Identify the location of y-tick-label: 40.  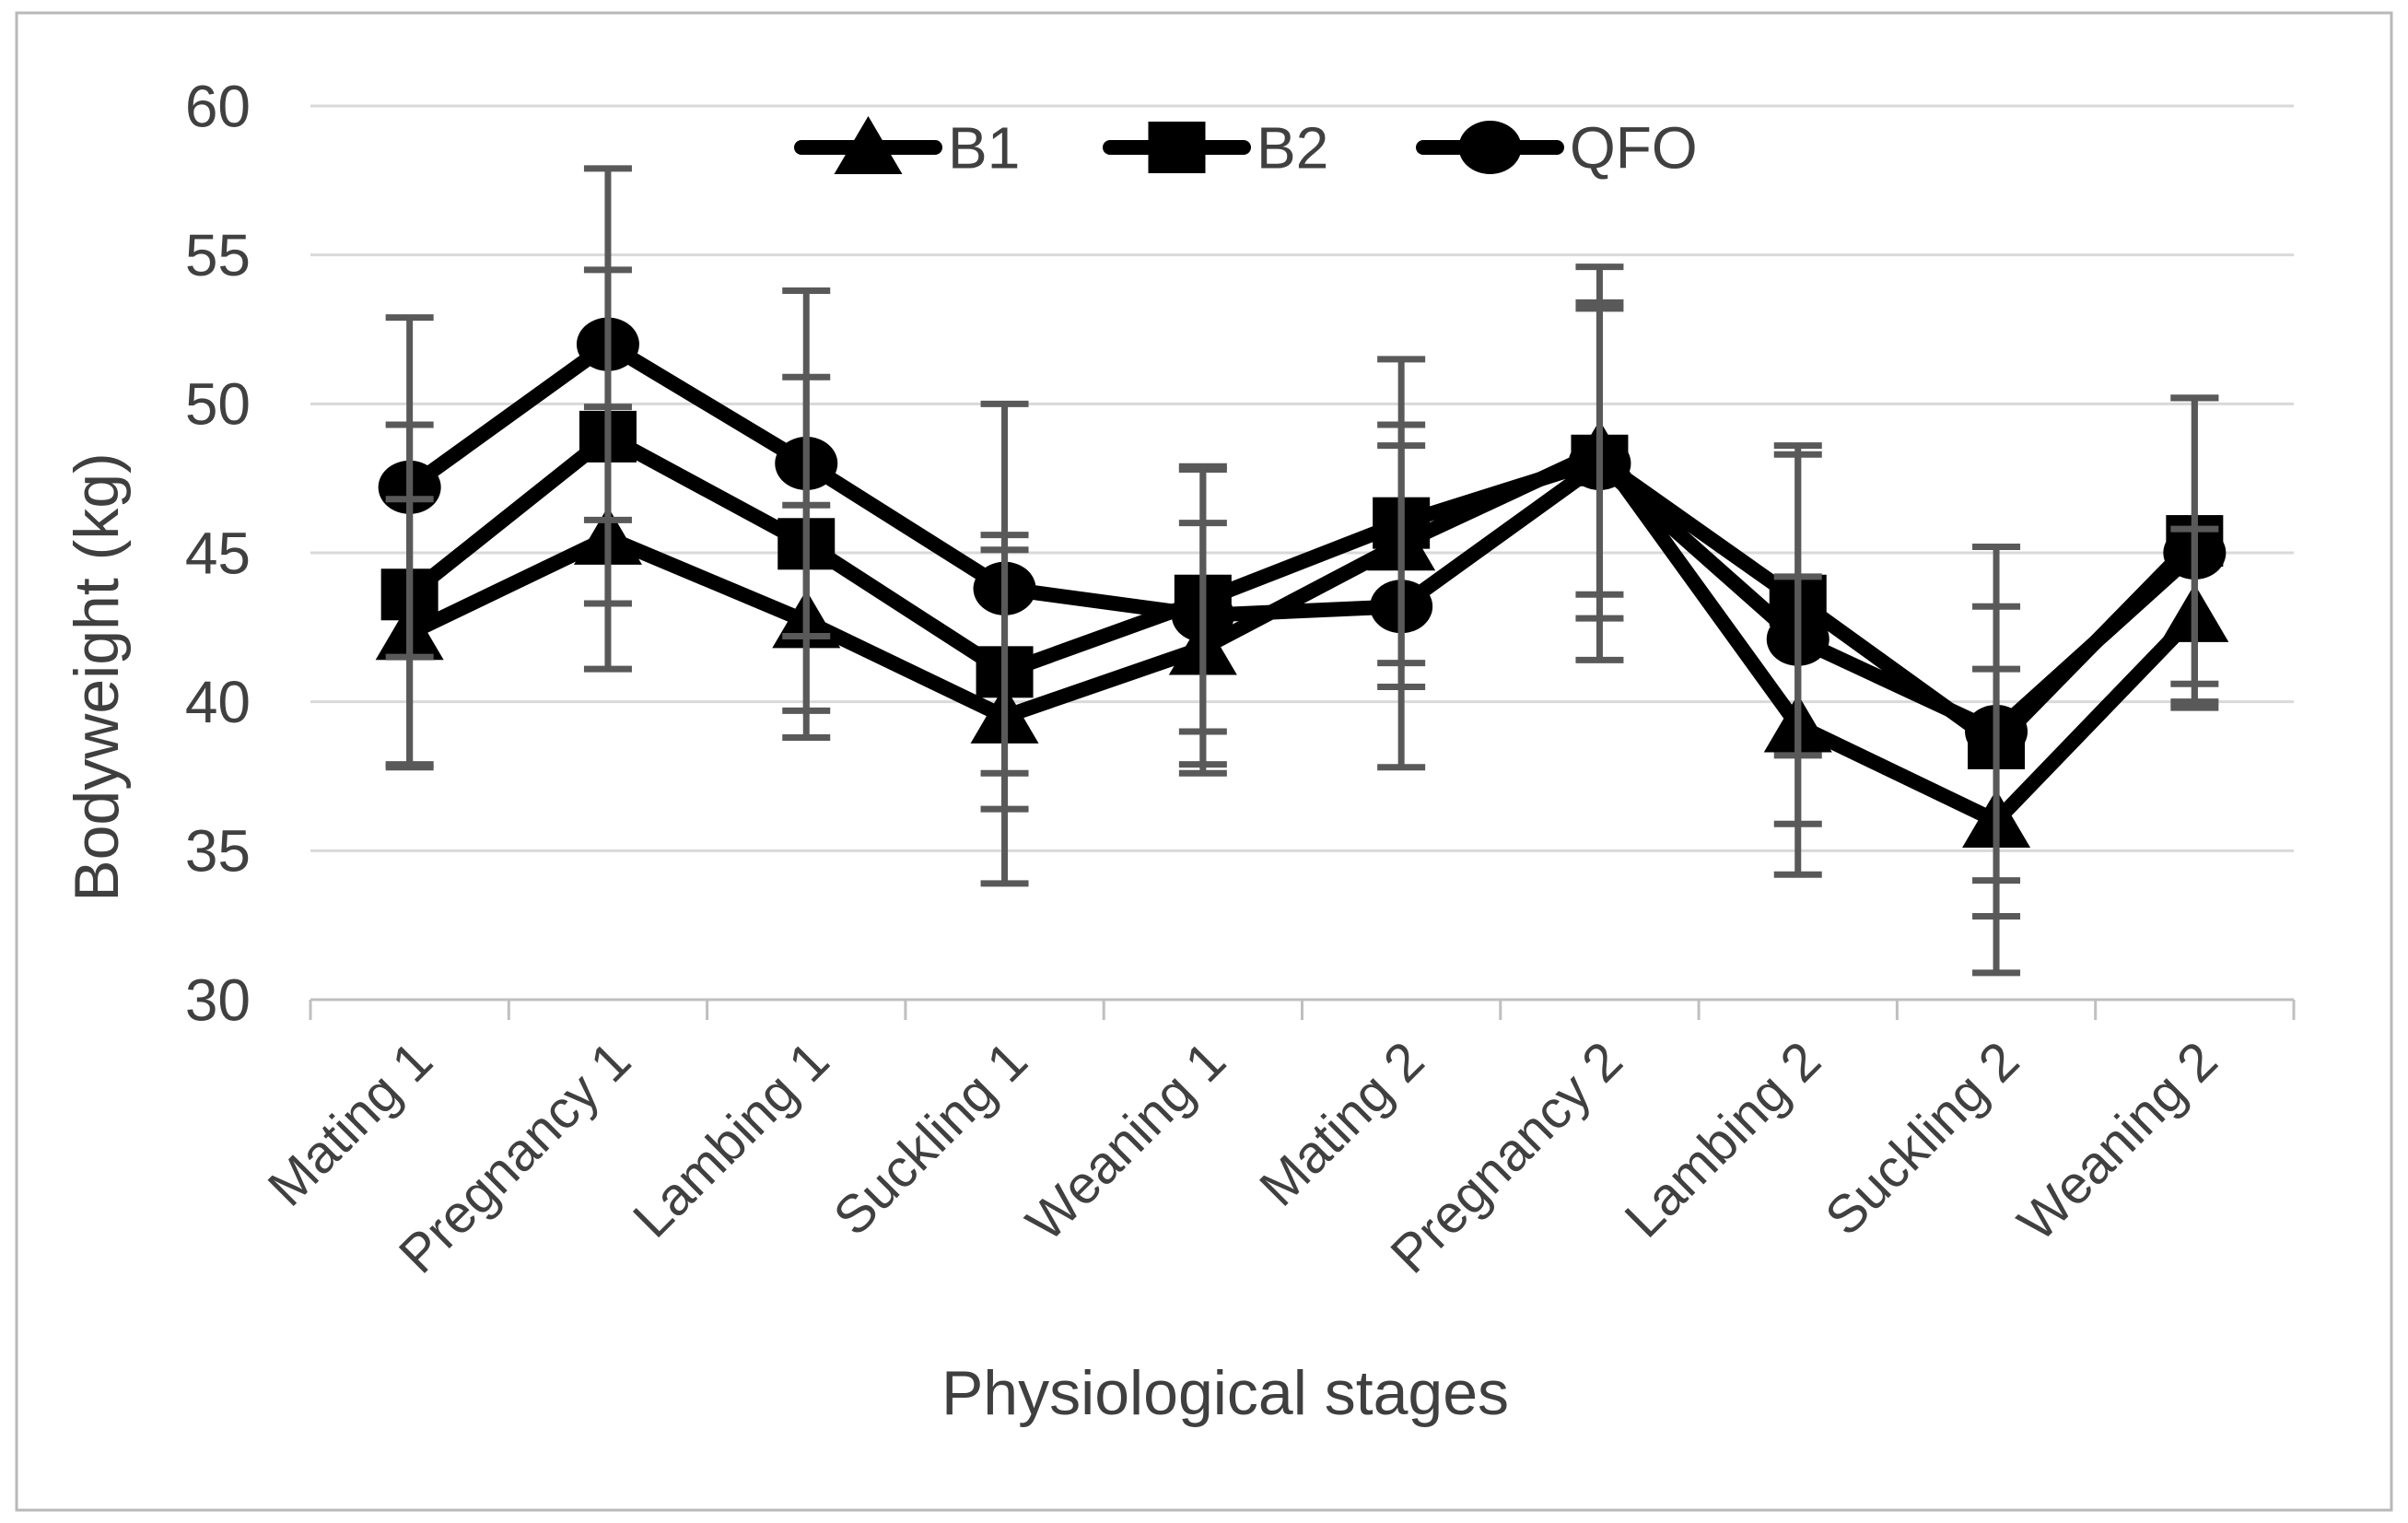
(218, 702).